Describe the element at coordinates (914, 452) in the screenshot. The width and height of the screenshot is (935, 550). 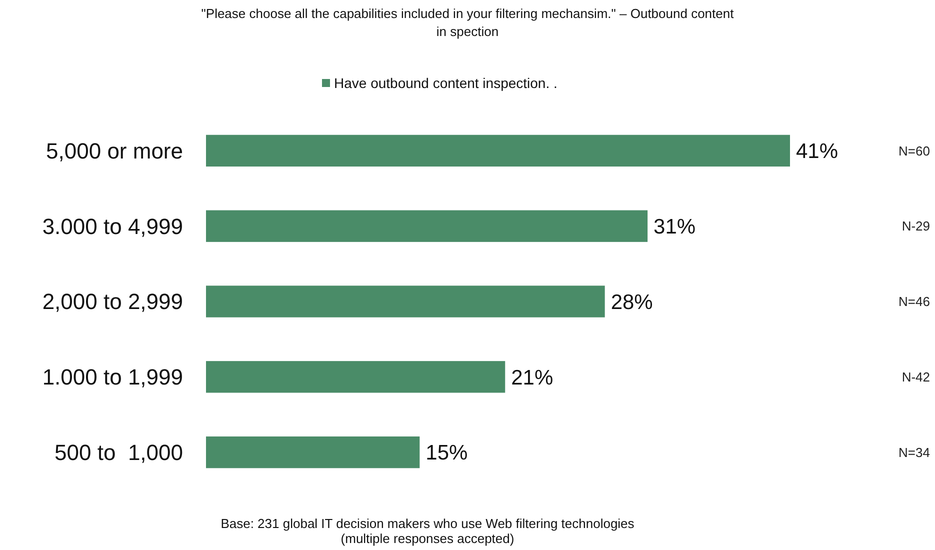
I see `text: N=34` at that location.